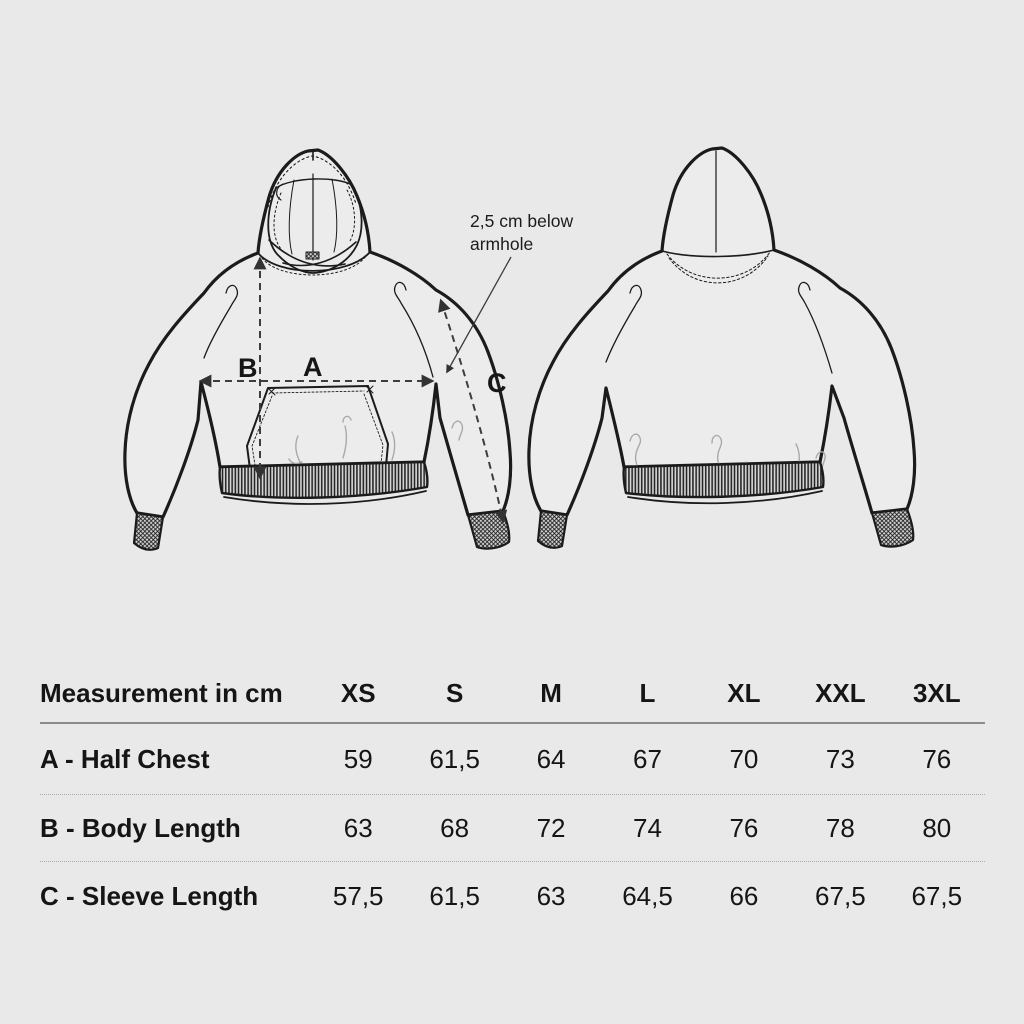 This screenshot has width=1024, height=1024. Describe the element at coordinates (937, 895) in the screenshot. I see `value-3xl: 67,5` at that location.